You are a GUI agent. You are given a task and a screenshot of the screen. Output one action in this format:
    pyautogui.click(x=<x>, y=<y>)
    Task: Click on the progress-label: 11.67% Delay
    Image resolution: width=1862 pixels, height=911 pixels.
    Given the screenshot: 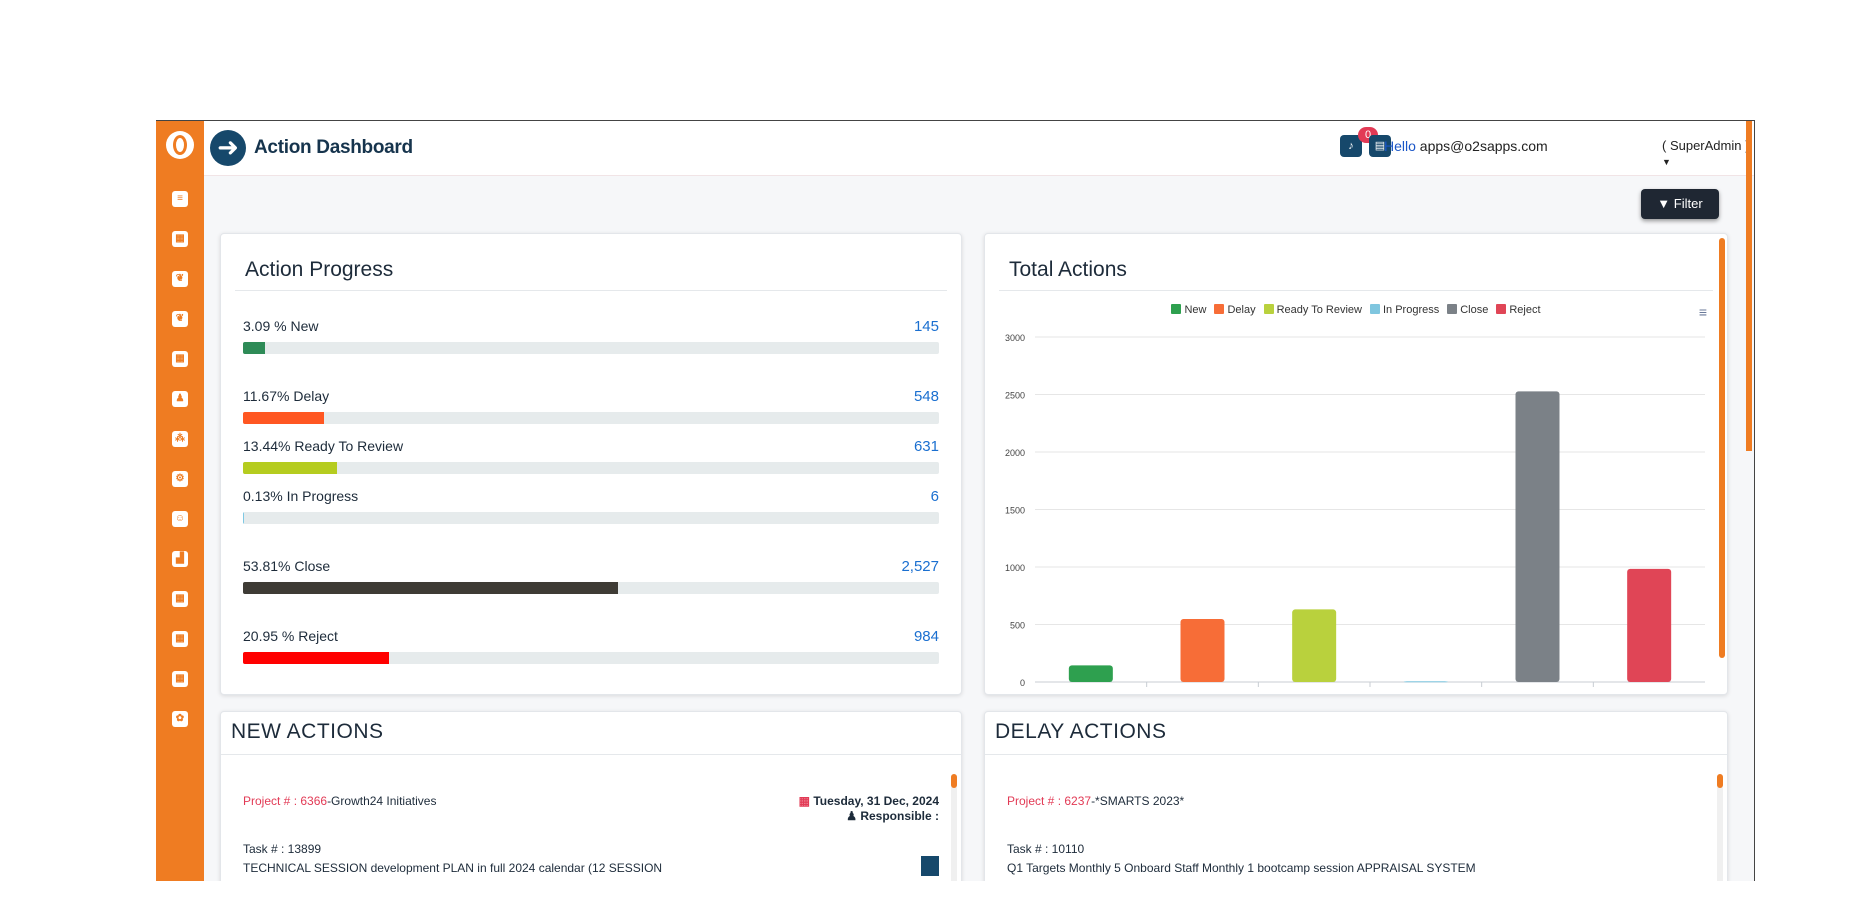 What is the action you would take?
    pyautogui.click(x=286, y=396)
    